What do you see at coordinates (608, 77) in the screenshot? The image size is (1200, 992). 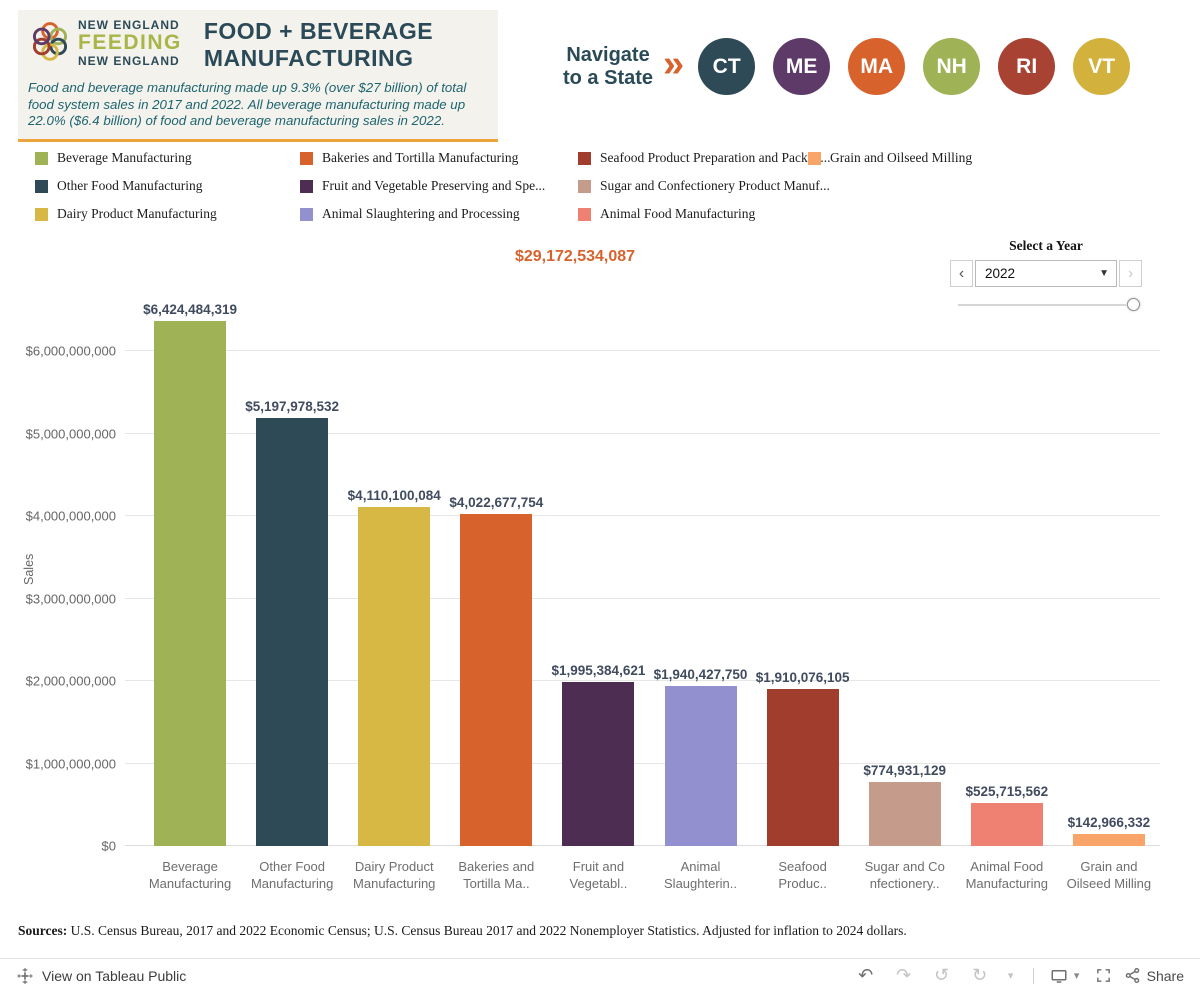 I see `navigate-label-line2: to a State` at bounding box center [608, 77].